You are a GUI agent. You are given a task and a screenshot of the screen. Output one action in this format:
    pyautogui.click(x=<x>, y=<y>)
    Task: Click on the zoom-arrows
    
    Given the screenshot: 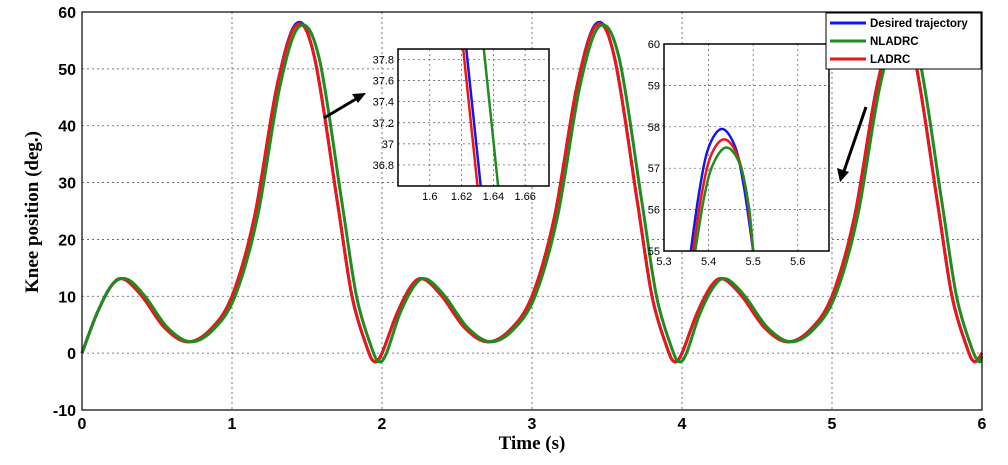 What is the action you would take?
    pyautogui.click(x=595, y=137)
    